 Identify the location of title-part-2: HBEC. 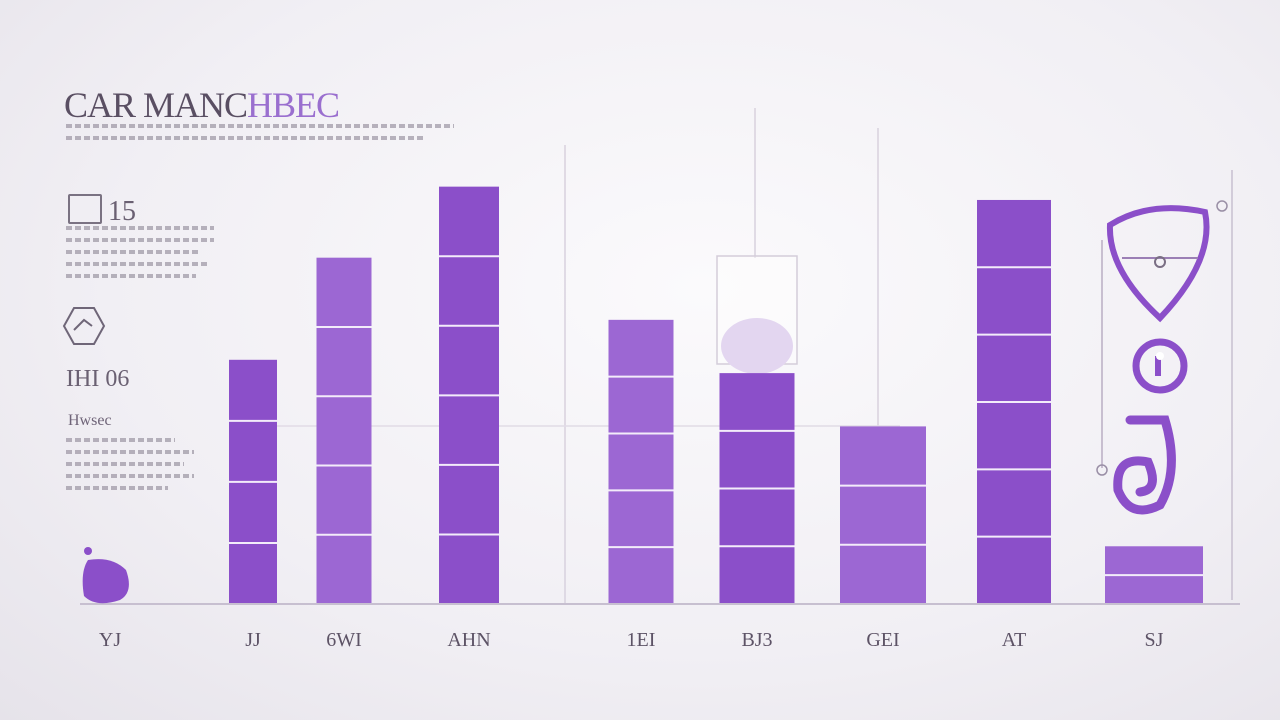
(293, 105).